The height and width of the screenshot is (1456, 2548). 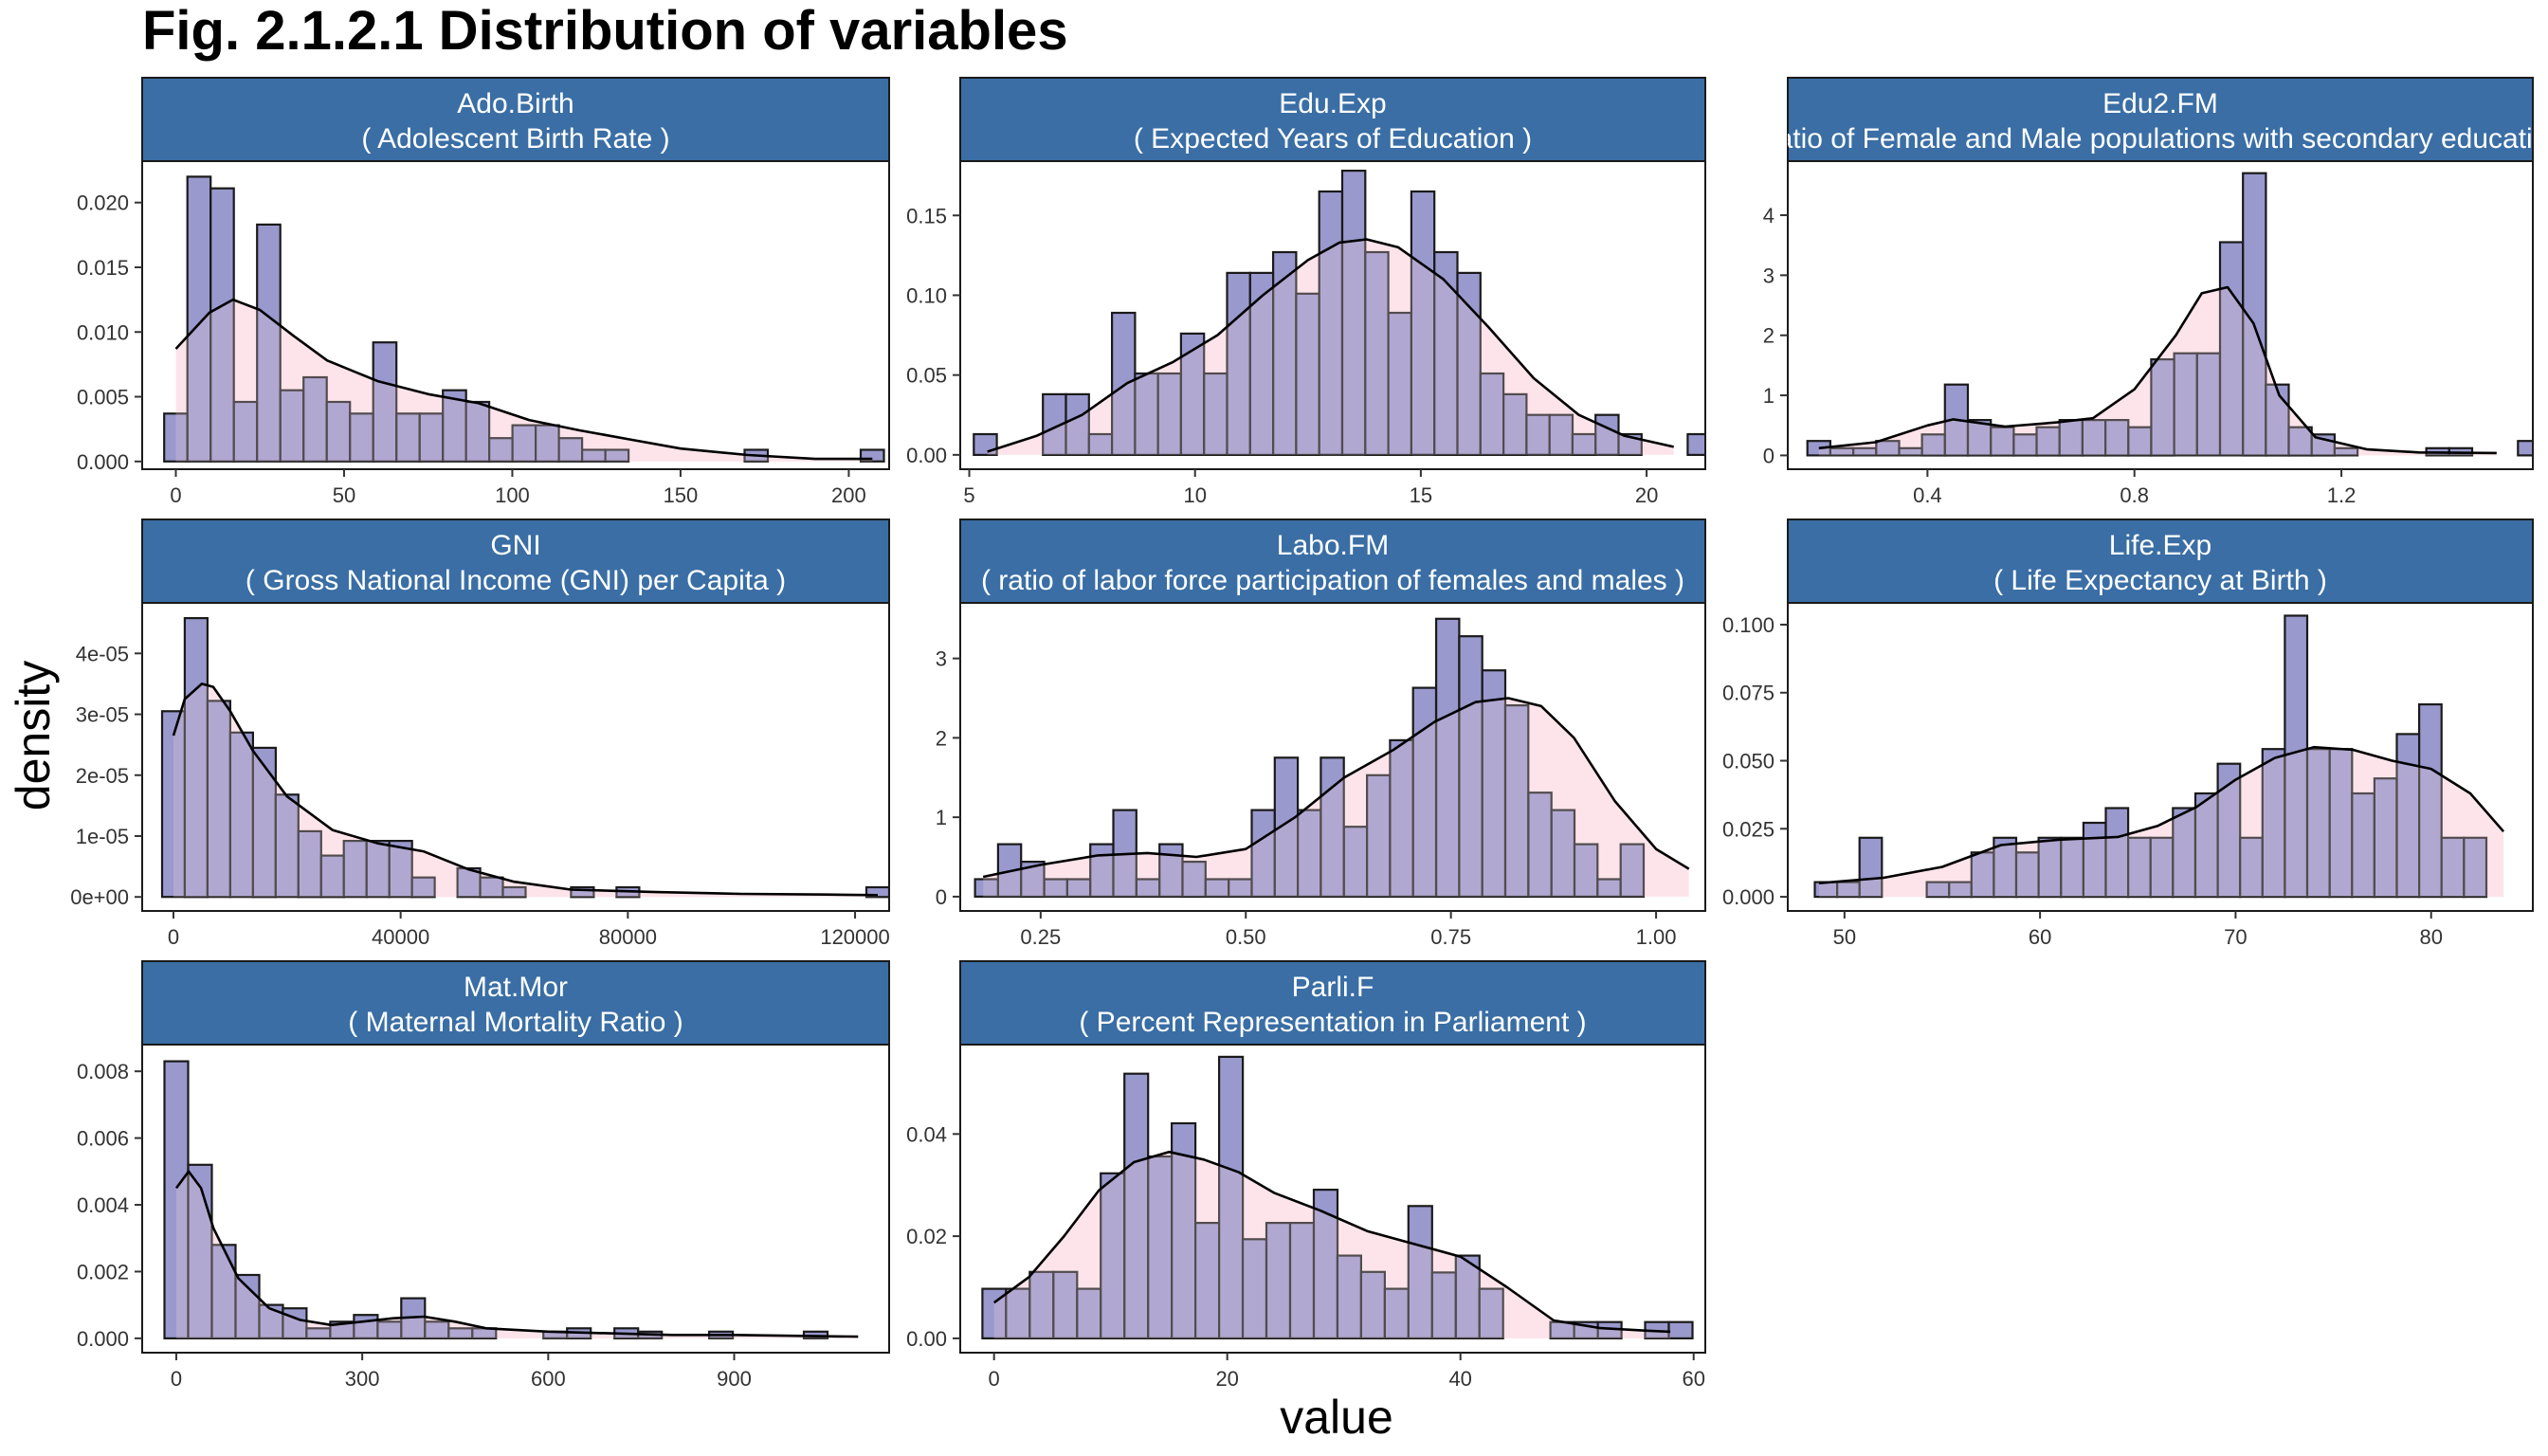 I want to click on panel-ado-birth-panel-border, so click(x=515, y=315).